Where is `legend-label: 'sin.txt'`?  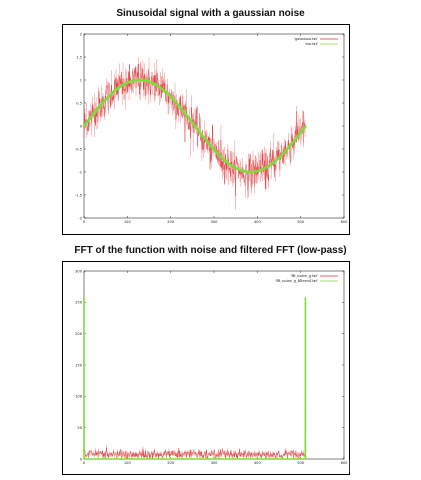 legend-label: 'sin.txt' is located at coordinates (311, 44).